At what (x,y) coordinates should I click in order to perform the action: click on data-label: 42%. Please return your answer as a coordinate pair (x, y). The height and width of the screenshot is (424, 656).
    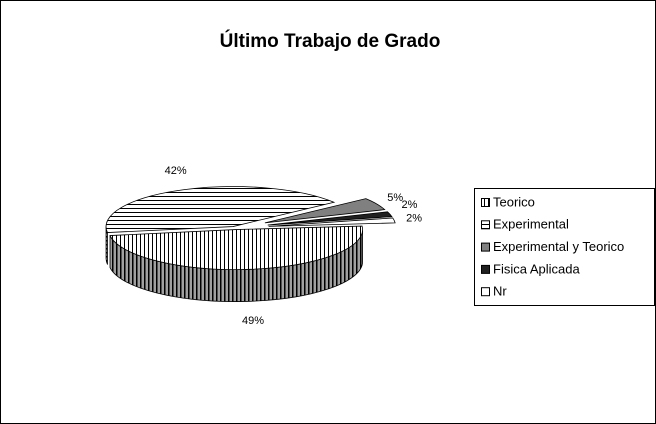
    Looking at the image, I should click on (176, 171).